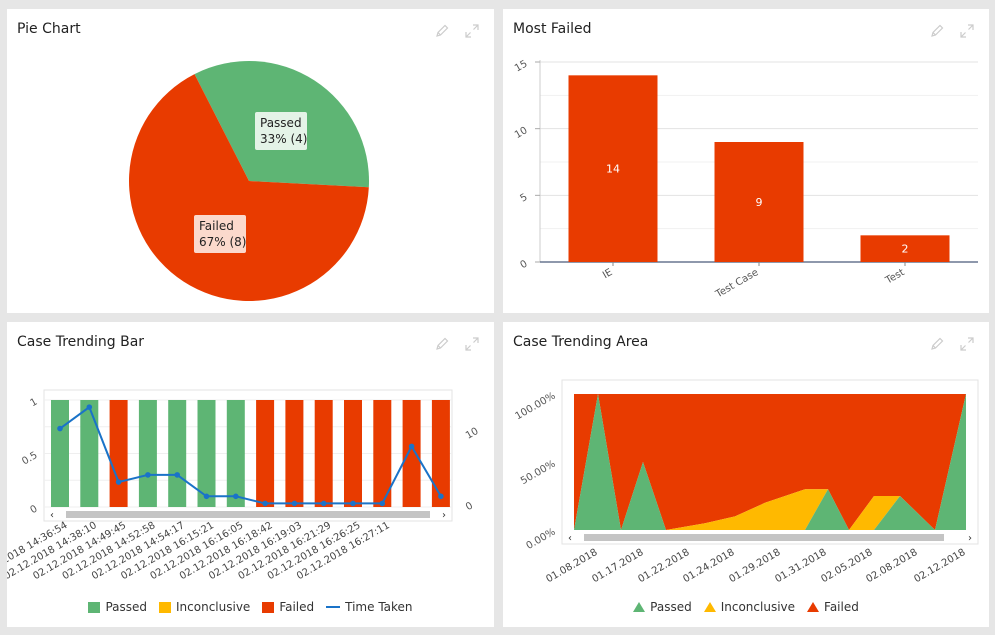  What do you see at coordinates (581, 342) in the screenshot?
I see `panel-title: Case Trending Area` at bounding box center [581, 342].